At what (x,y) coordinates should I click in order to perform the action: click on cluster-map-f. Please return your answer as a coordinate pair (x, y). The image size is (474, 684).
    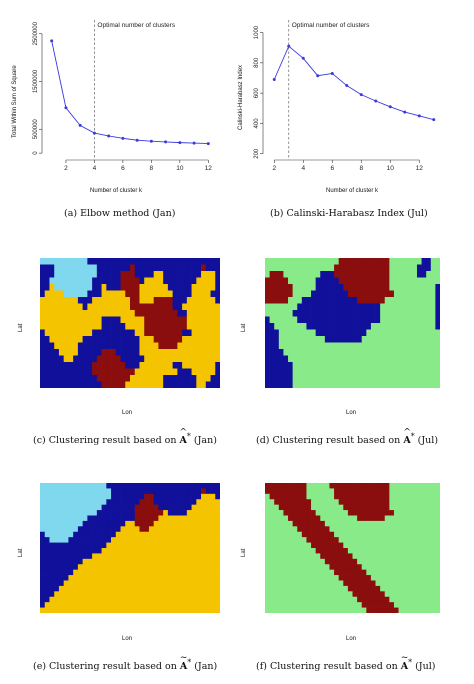
    Looking at the image, I should click on (352, 548).